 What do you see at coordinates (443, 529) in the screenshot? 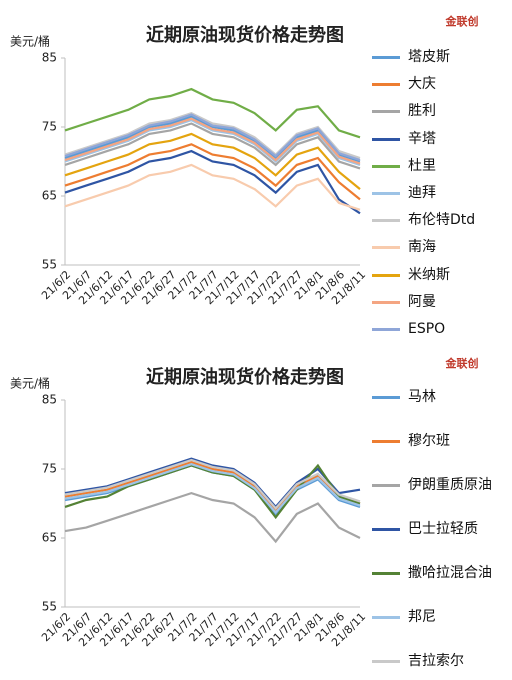
I see `legend-label: 巴士拉轻质` at bounding box center [443, 529].